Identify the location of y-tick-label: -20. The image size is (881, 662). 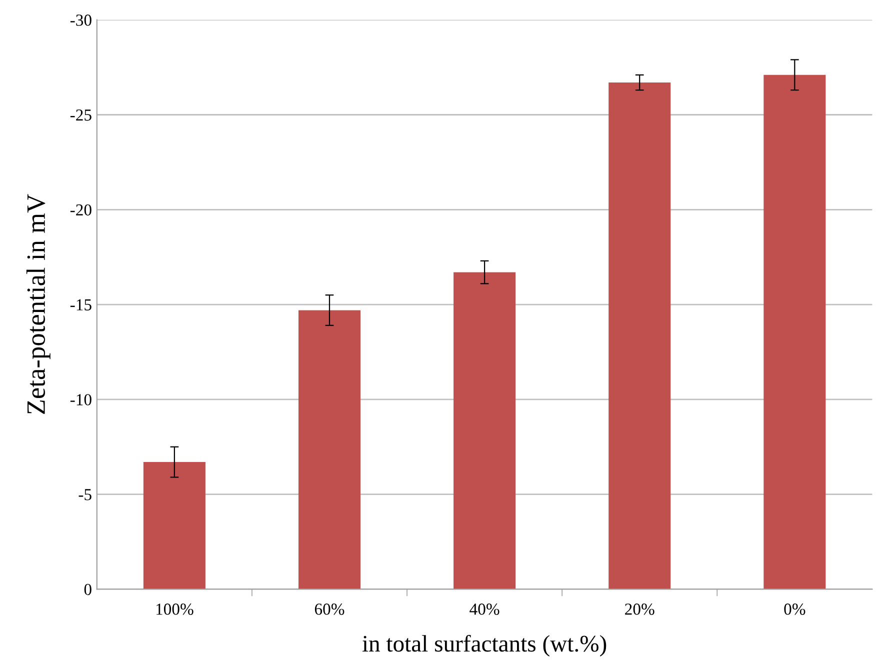
(81, 210).